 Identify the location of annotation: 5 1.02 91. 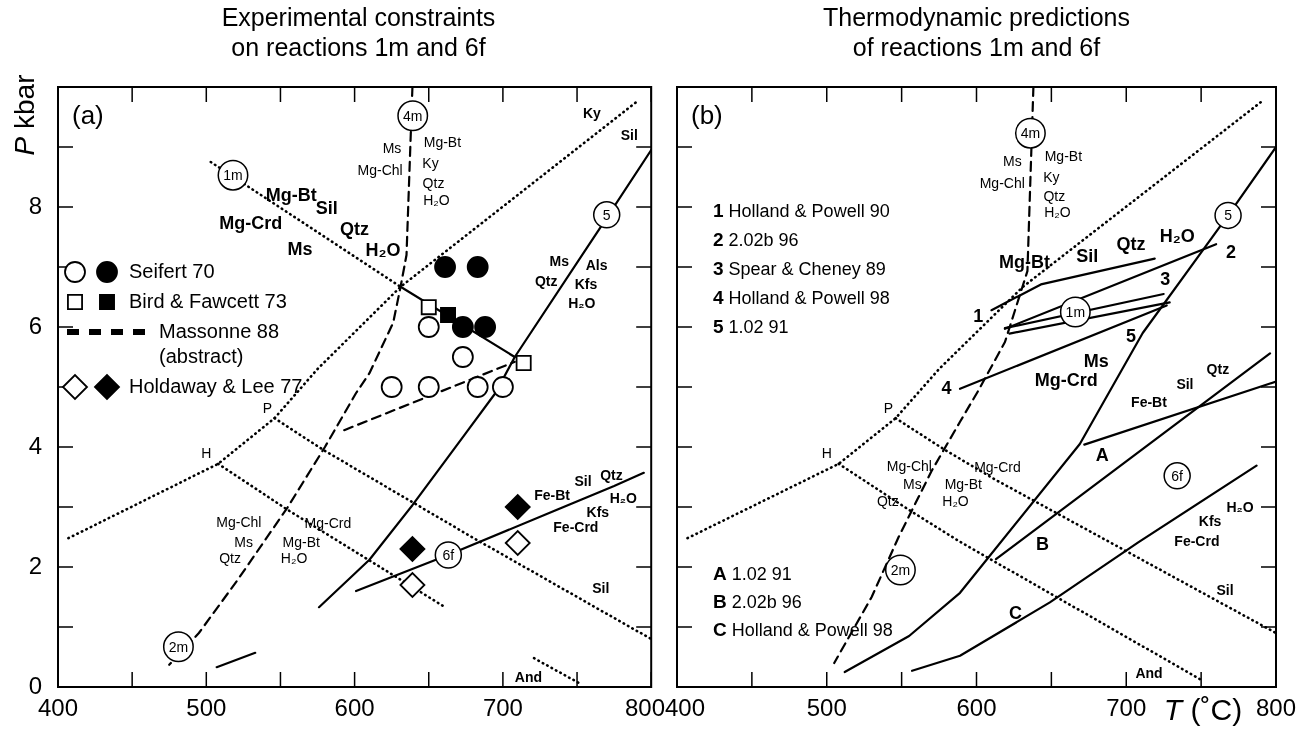
(751, 327).